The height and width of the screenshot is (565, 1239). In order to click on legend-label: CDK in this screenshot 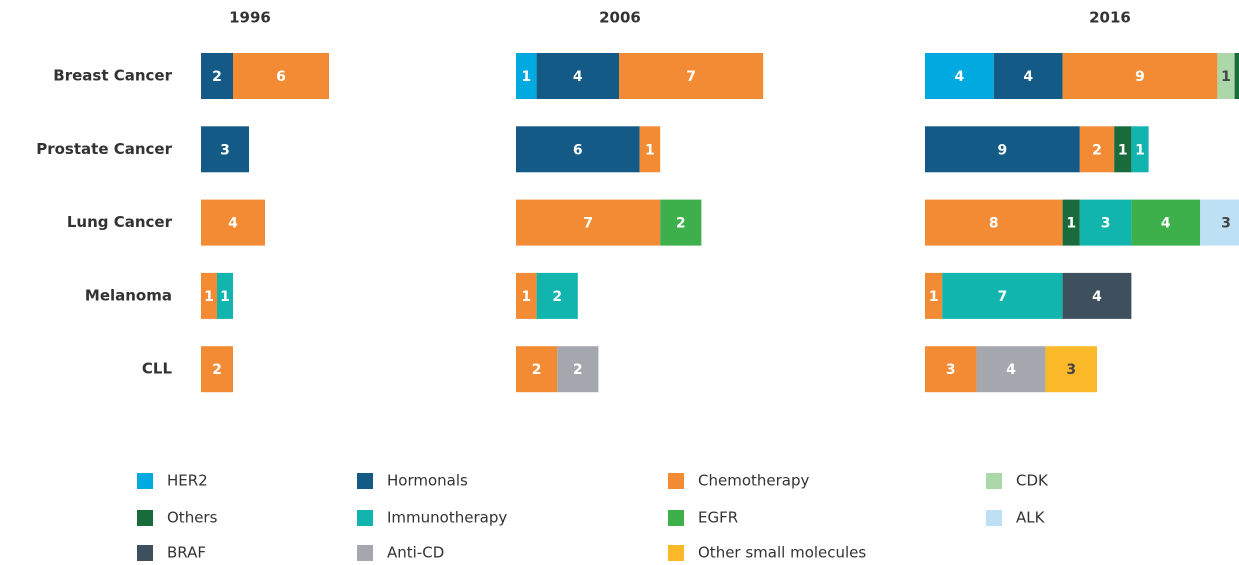, I will do `click(1032, 481)`.